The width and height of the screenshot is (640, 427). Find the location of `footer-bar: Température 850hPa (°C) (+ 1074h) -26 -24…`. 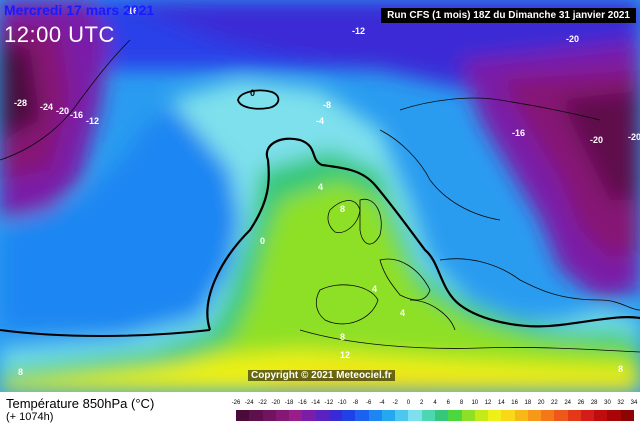

footer-bar: Température 850hPa (°C) (+ 1074h) -26 -24… is located at coordinates (320, 409).